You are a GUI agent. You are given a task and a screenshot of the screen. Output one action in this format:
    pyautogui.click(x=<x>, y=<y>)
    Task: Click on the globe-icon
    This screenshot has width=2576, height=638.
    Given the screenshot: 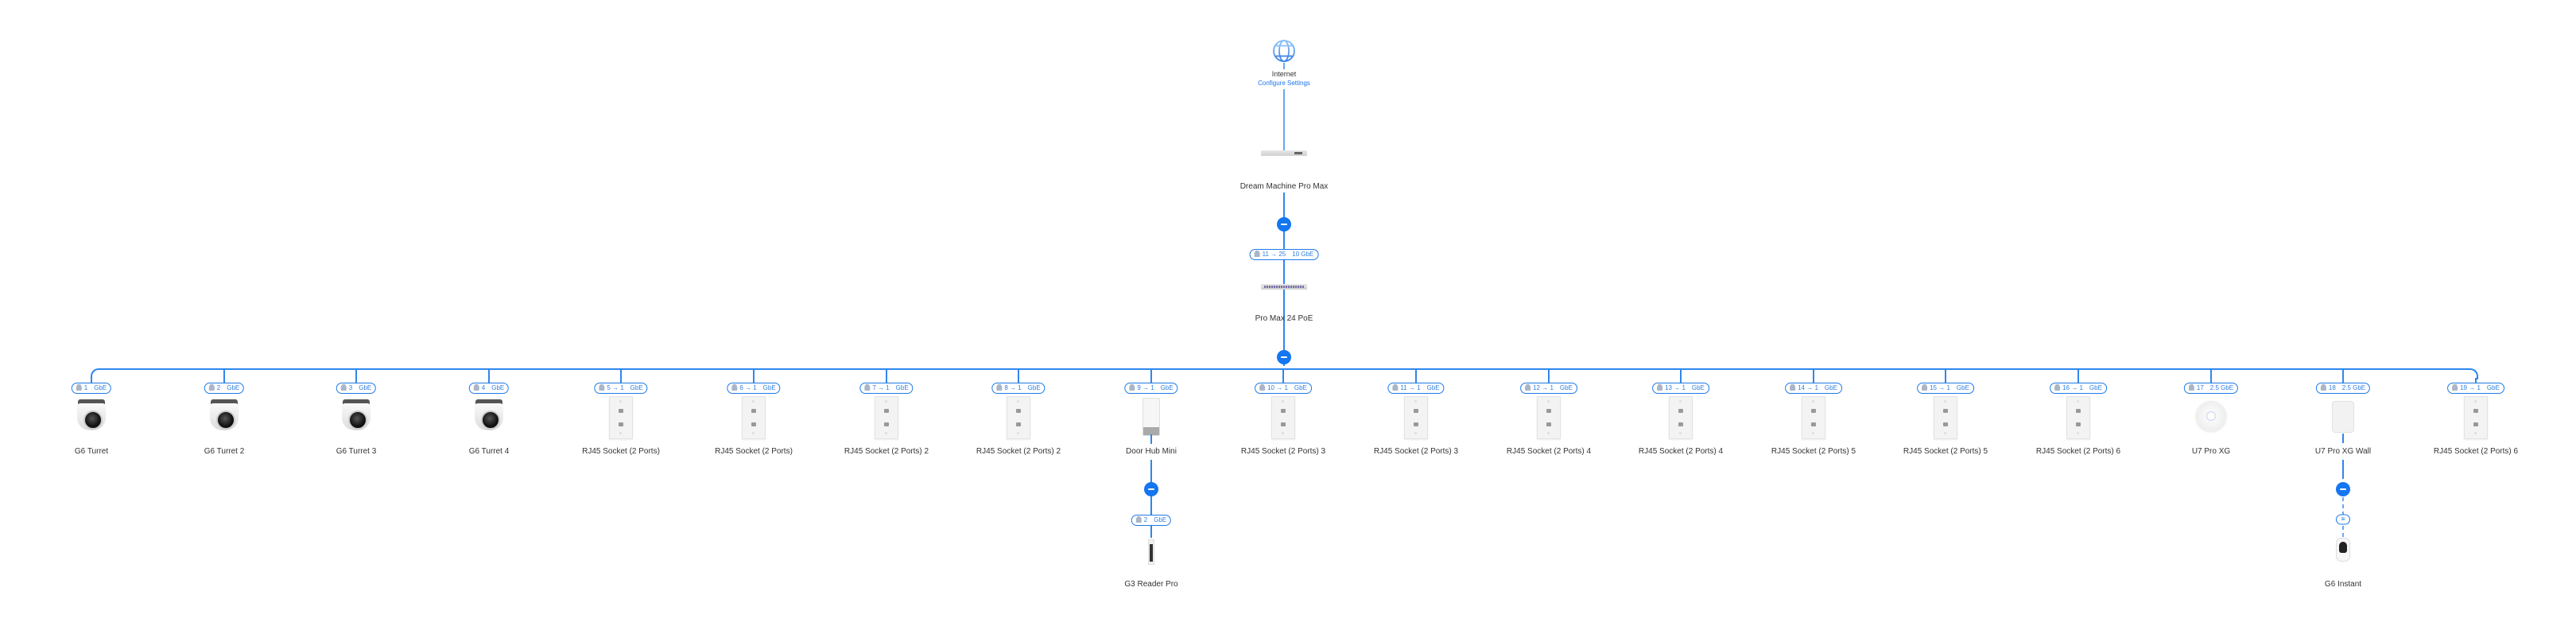 What is the action you would take?
    pyautogui.click(x=1284, y=51)
    